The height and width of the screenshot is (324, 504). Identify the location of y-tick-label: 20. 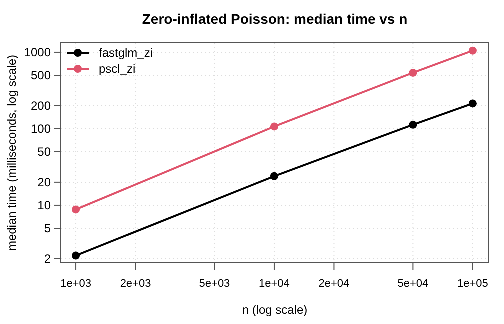
(45, 183).